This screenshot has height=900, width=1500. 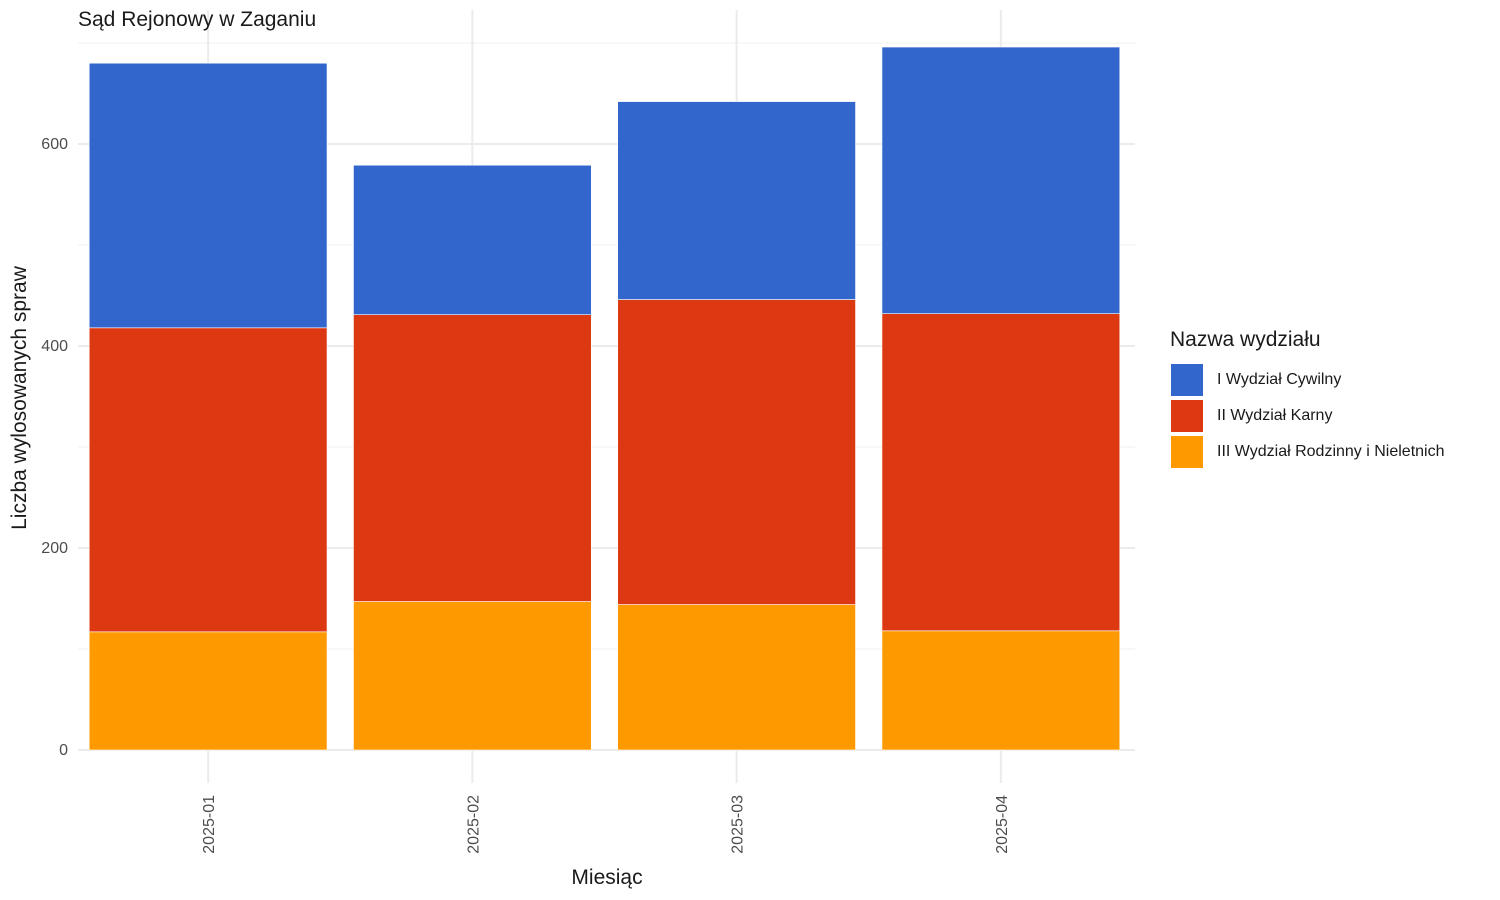 What do you see at coordinates (1275, 415) in the screenshot?
I see `legend-label: II Wydział Karny` at bounding box center [1275, 415].